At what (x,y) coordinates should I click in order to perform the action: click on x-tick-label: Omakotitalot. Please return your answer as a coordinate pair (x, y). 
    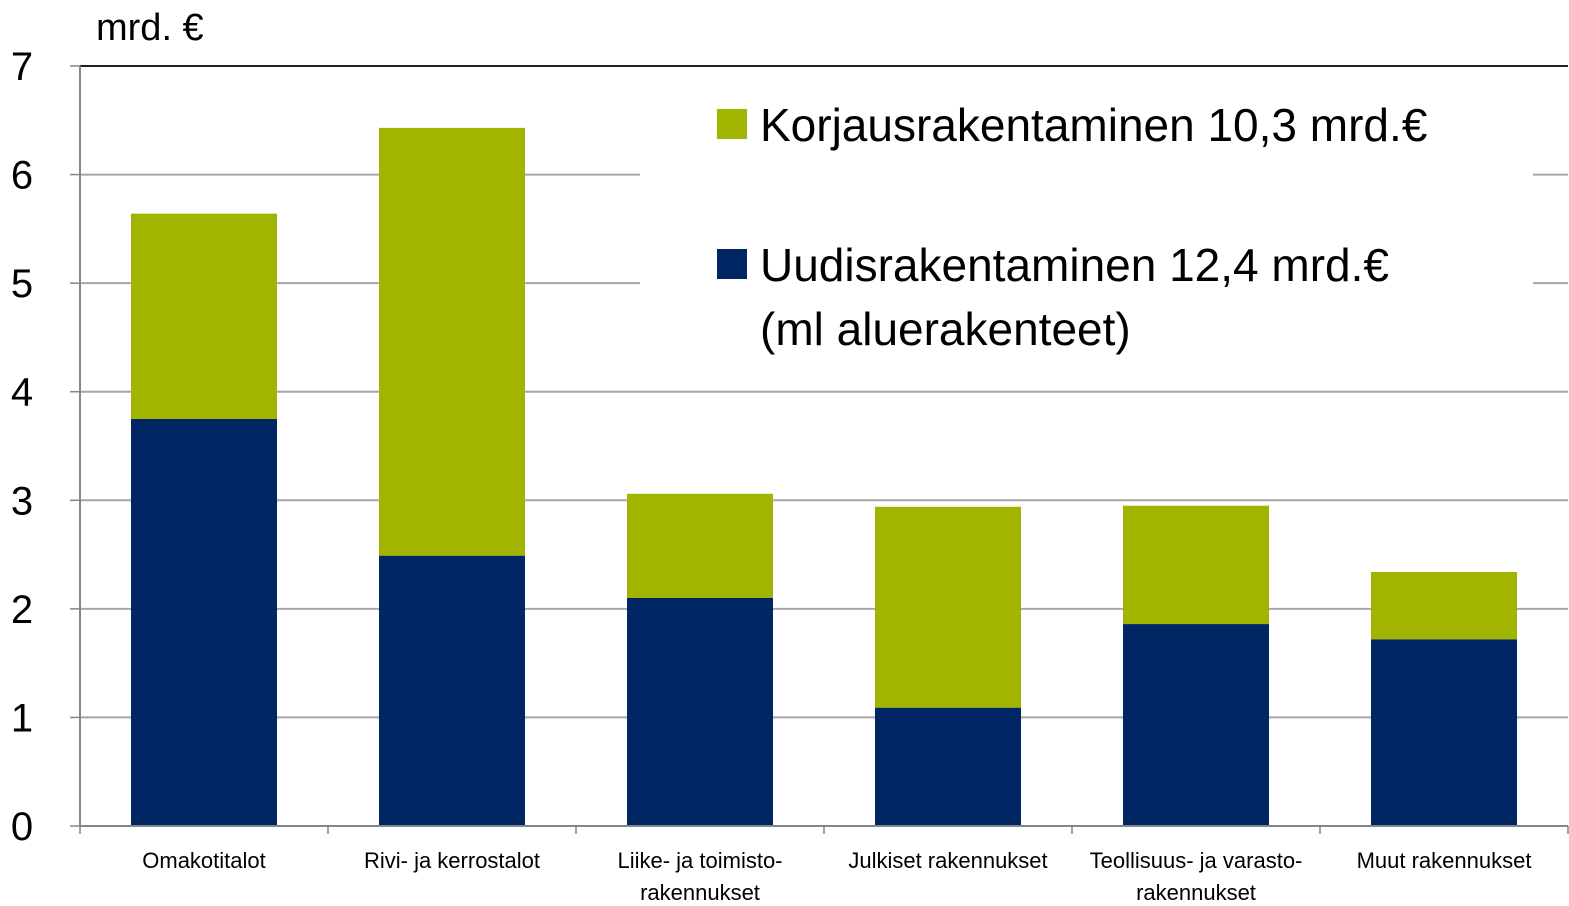
    Looking at the image, I should click on (204, 860).